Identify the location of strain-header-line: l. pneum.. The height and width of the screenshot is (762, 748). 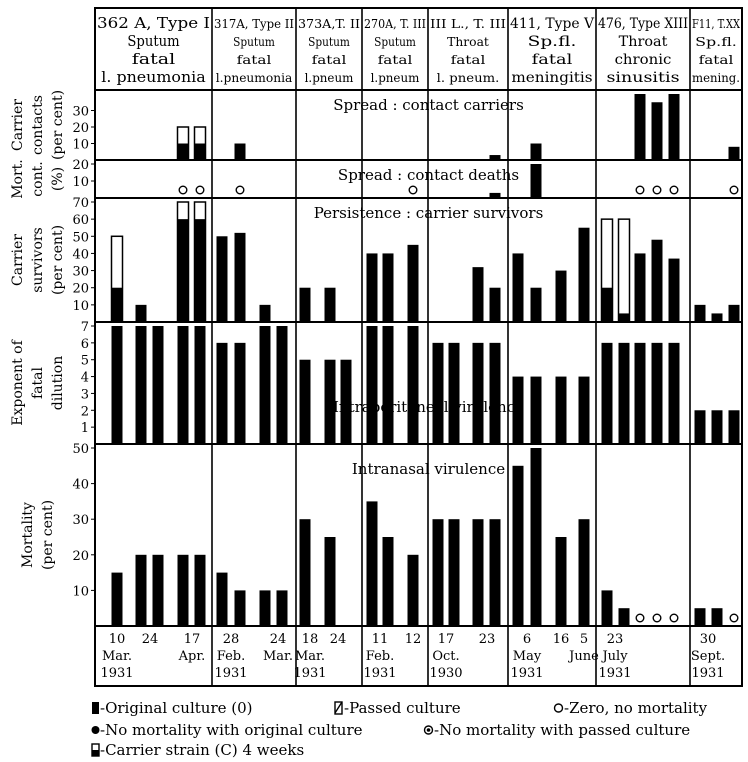
(468, 78).